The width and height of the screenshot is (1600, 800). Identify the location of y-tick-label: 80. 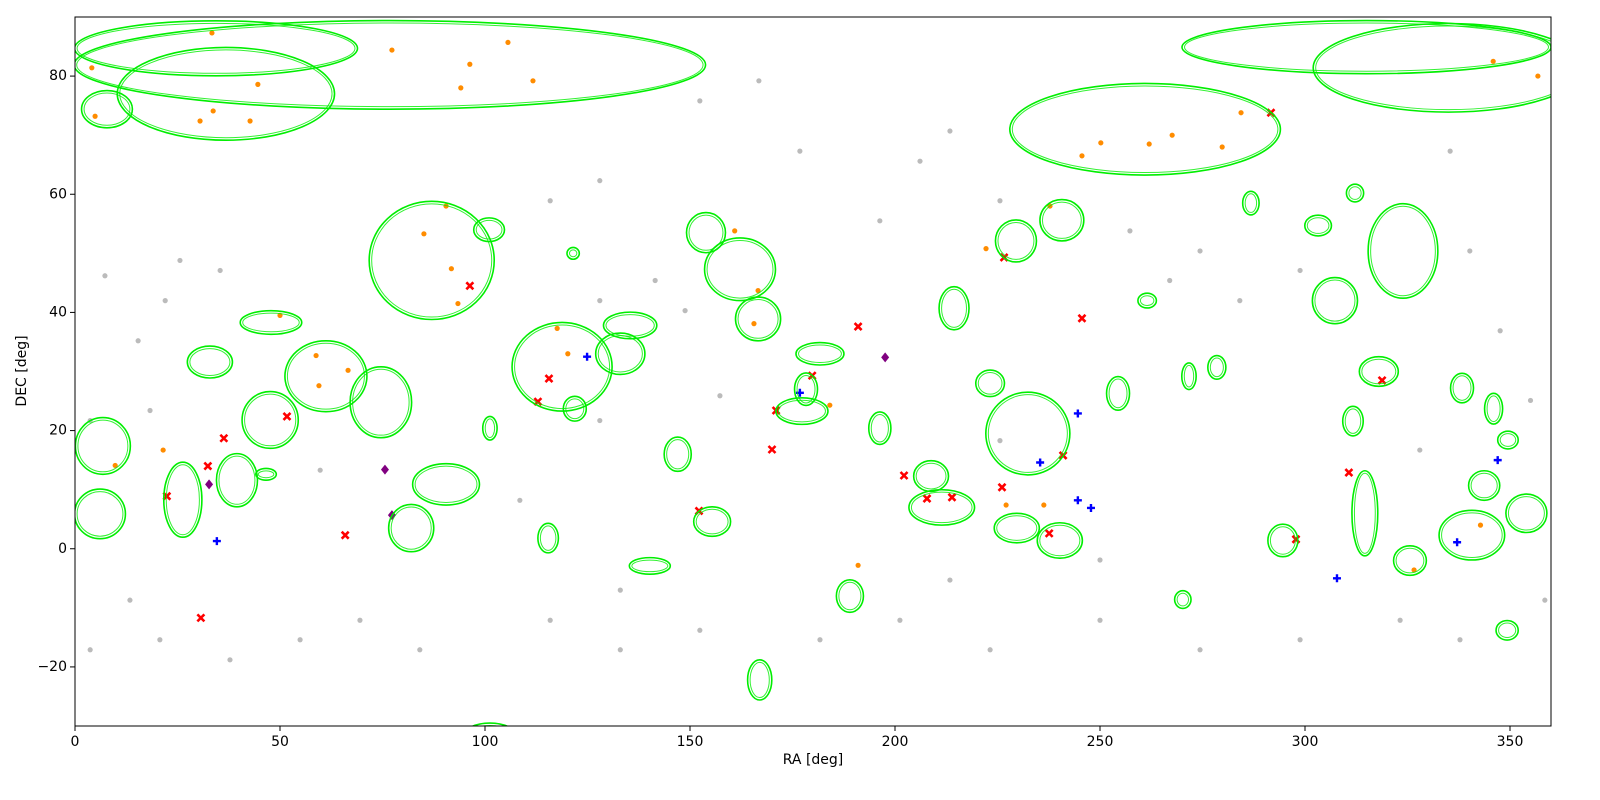
(58, 76).